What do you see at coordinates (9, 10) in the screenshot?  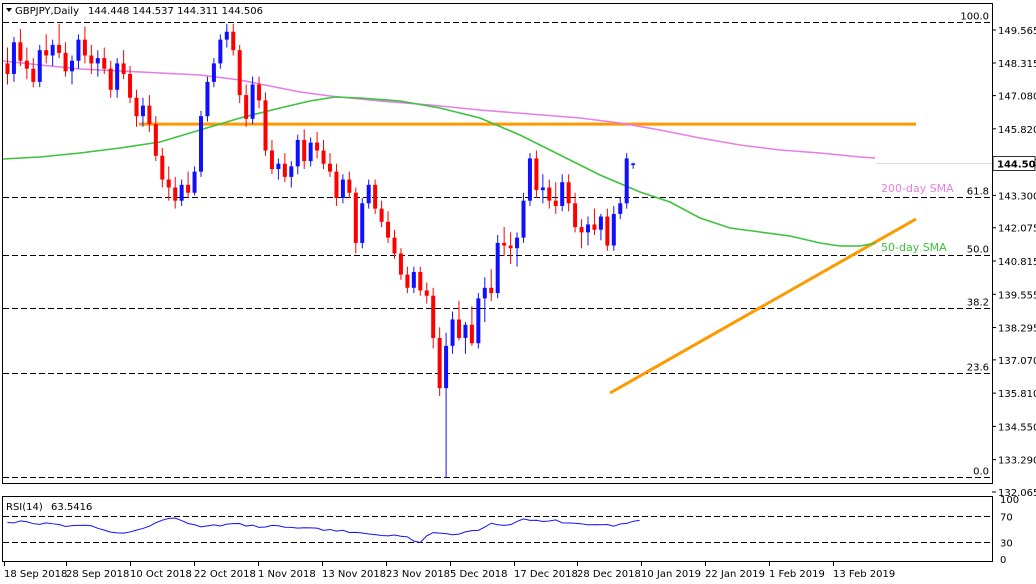 I see `dropdown-arrow-icon` at bounding box center [9, 10].